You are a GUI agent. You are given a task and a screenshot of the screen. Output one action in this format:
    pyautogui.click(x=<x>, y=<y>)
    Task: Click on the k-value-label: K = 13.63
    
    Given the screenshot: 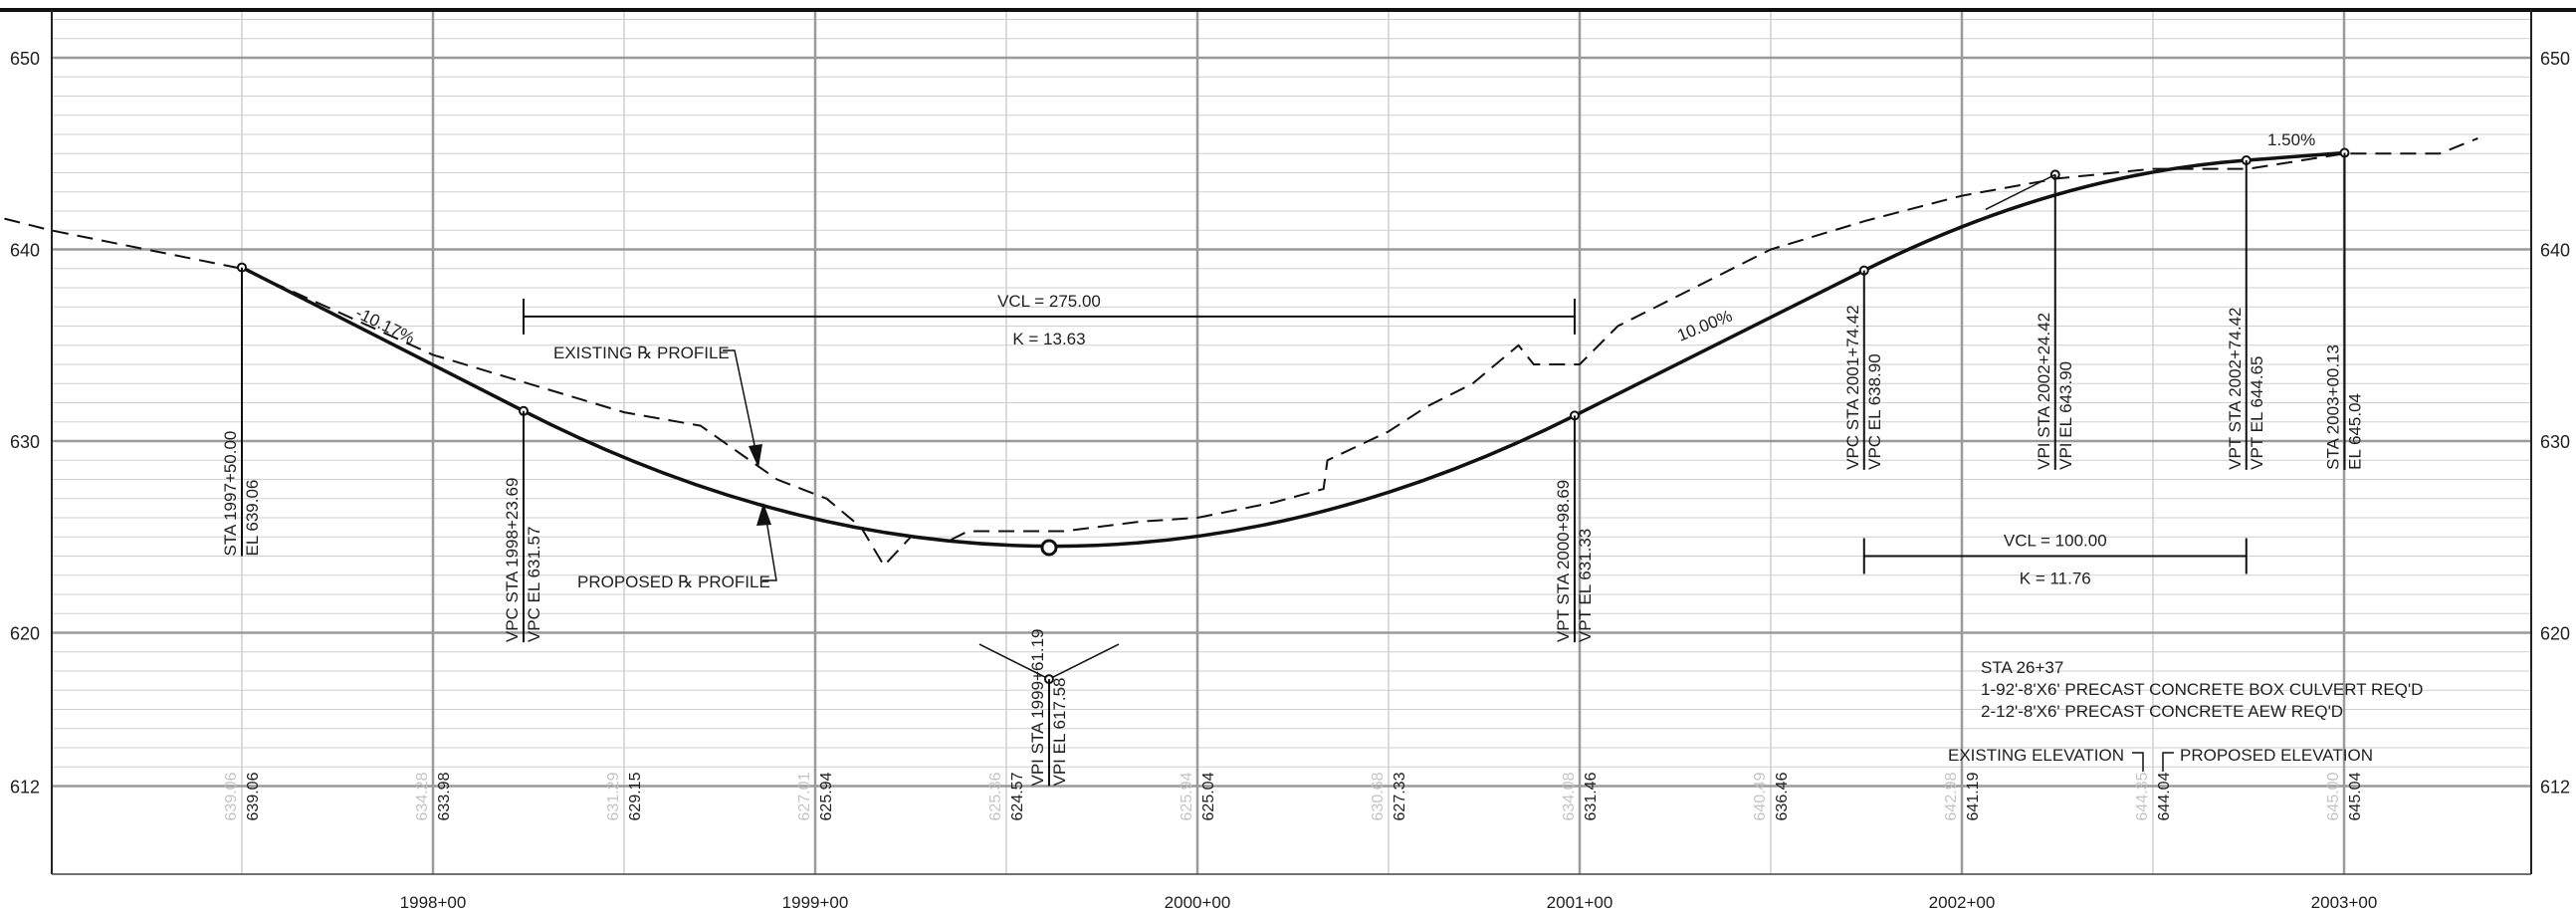 What is the action you would take?
    pyautogui.click(x=1048, y=339)
    